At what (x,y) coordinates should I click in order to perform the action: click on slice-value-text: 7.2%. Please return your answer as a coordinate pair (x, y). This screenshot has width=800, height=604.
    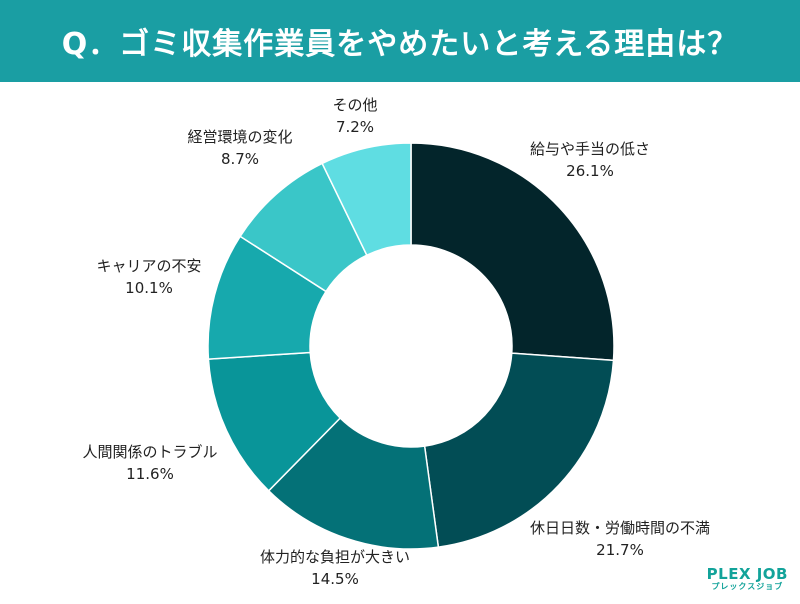
    Looking at the image, I should click on (355, 127).